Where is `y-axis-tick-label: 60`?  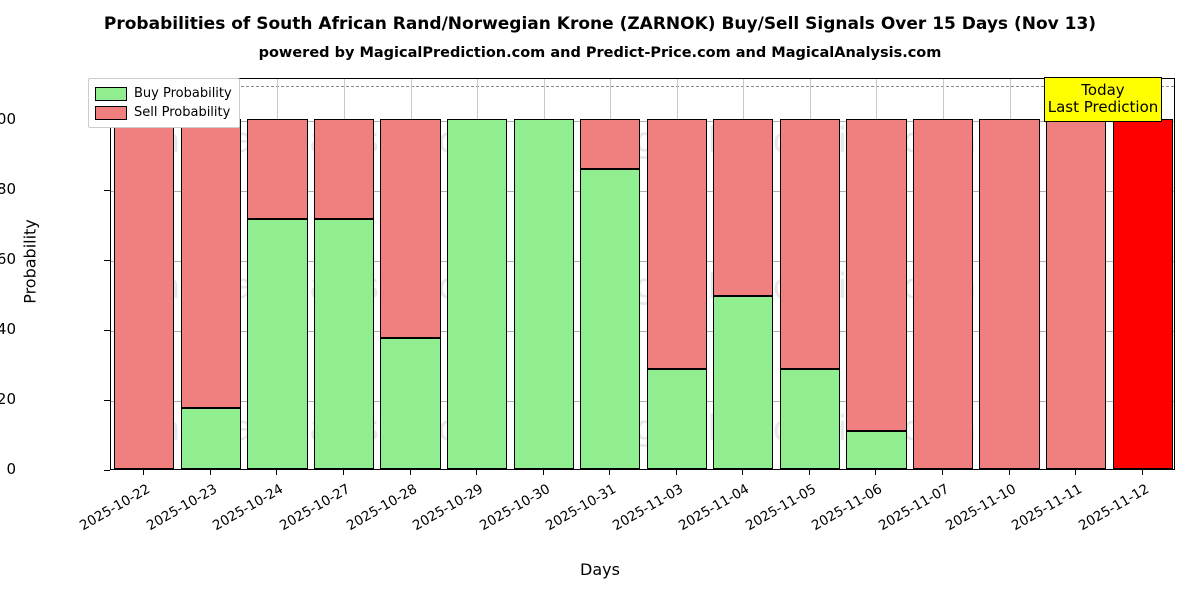 y-axis-tick-label: 60 is located at coordinates (8, 259).